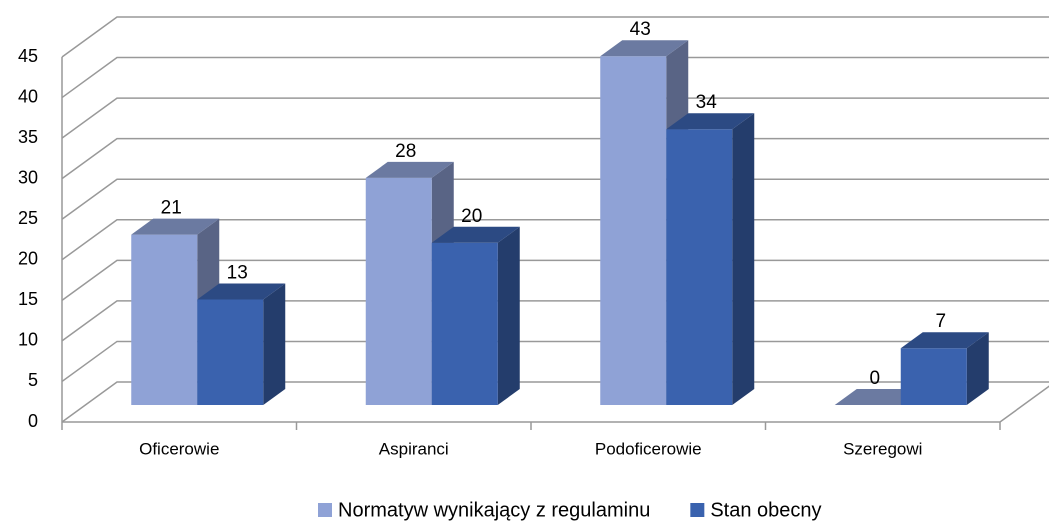 This screenshot has height=522, width=1049. I want to click on y-tick-label: 25, so click(28, 218).